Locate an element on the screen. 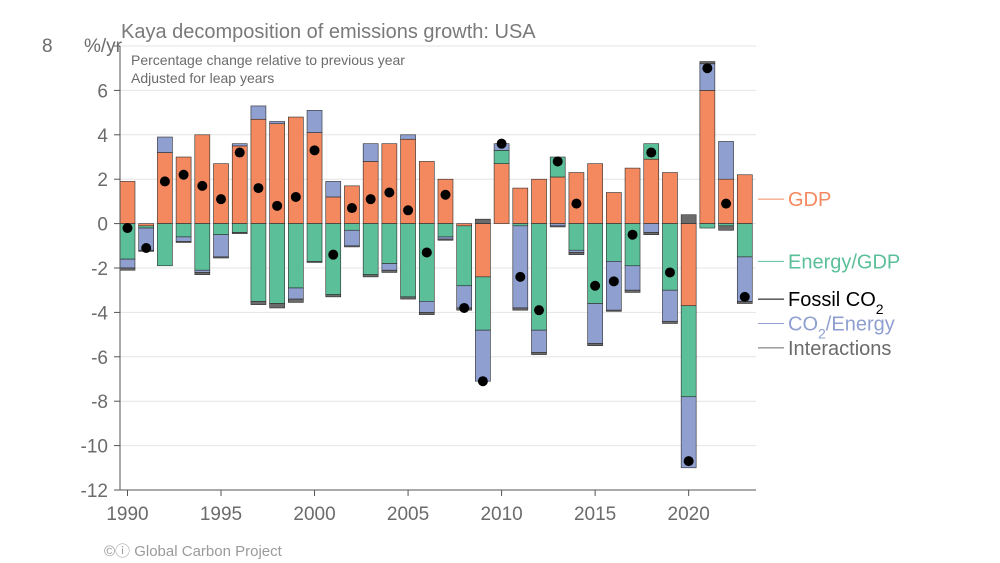 The image size is (1000, 563). bar-co2-energy-2012 is located at coordinates (539, 341).